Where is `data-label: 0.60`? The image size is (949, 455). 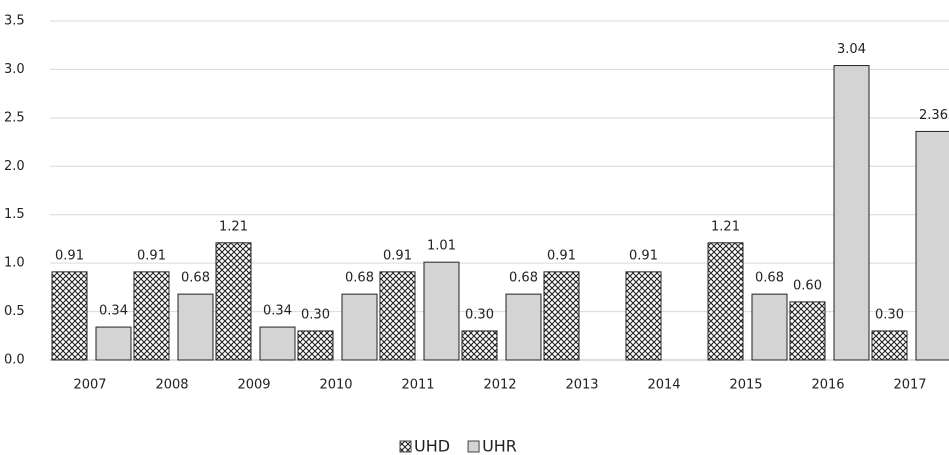 data-label: 0.60 is located at coordinates (807, 285).